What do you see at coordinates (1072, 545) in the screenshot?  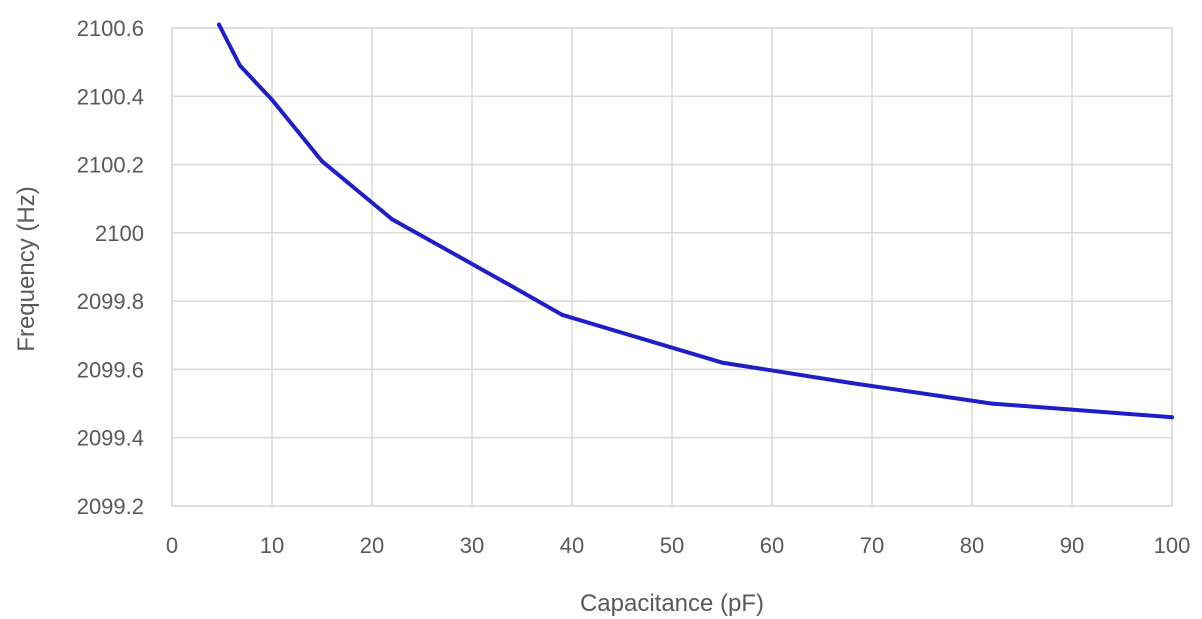 I see `x-tick-label: 90` at bounding box center [1072, 545].